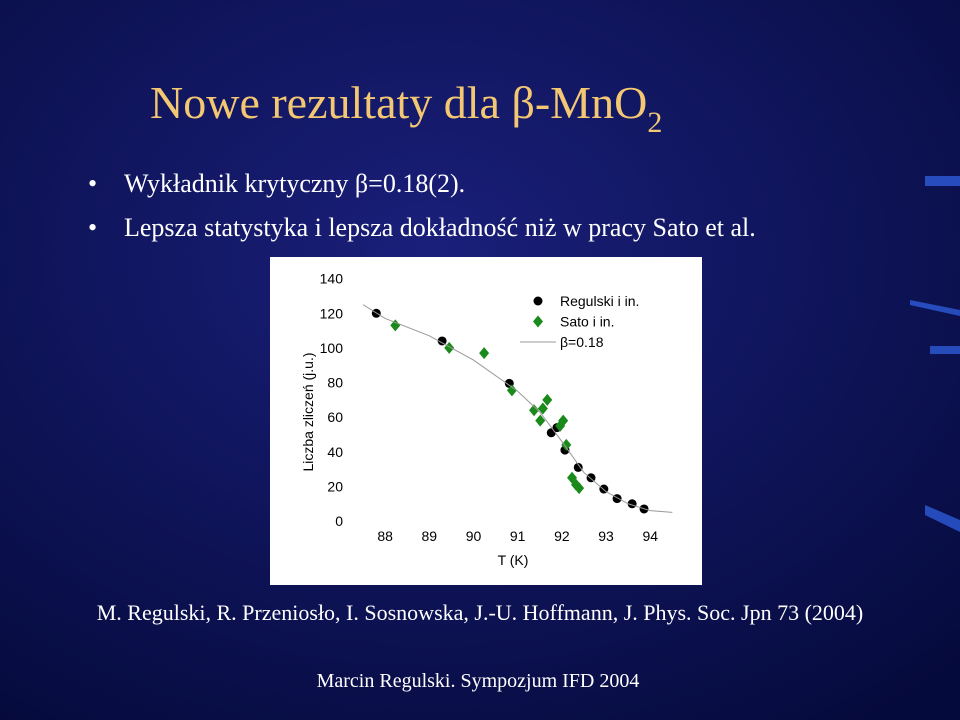 This screenshot has height=720, width=960. What do you see at coordinates (332, 313) in the screenshot?
I see `y-tick-label: 120` at bounding box center [332, 313].